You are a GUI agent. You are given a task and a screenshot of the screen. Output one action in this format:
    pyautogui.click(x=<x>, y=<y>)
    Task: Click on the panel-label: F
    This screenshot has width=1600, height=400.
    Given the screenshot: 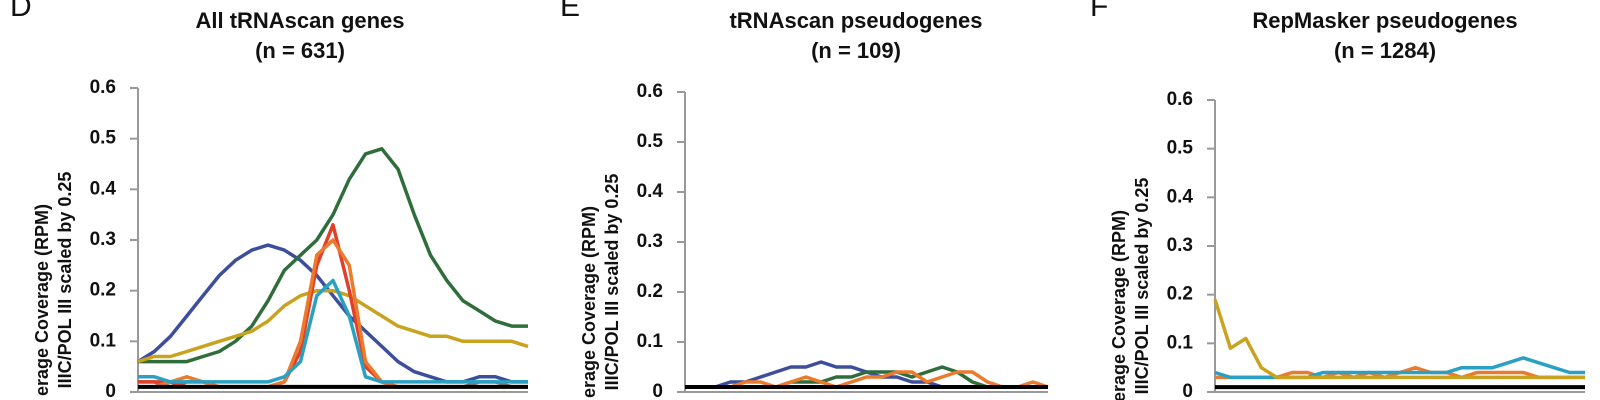 What is the action you would take?
    pyautogui.click(x=1099, y=11)
    